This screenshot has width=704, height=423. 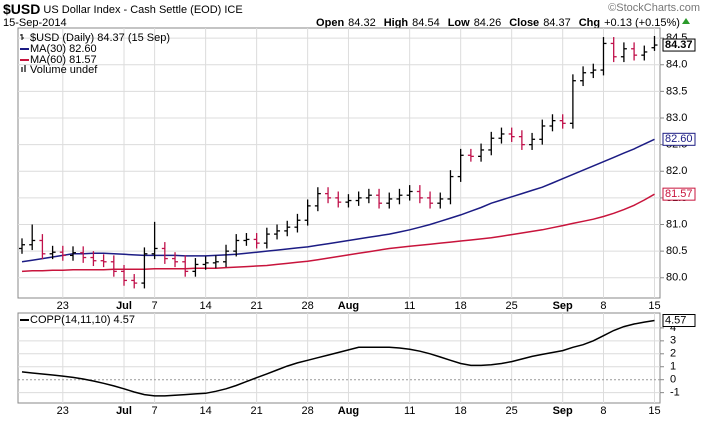 I want to click on quote-label: High, so click(x=396, y=23).